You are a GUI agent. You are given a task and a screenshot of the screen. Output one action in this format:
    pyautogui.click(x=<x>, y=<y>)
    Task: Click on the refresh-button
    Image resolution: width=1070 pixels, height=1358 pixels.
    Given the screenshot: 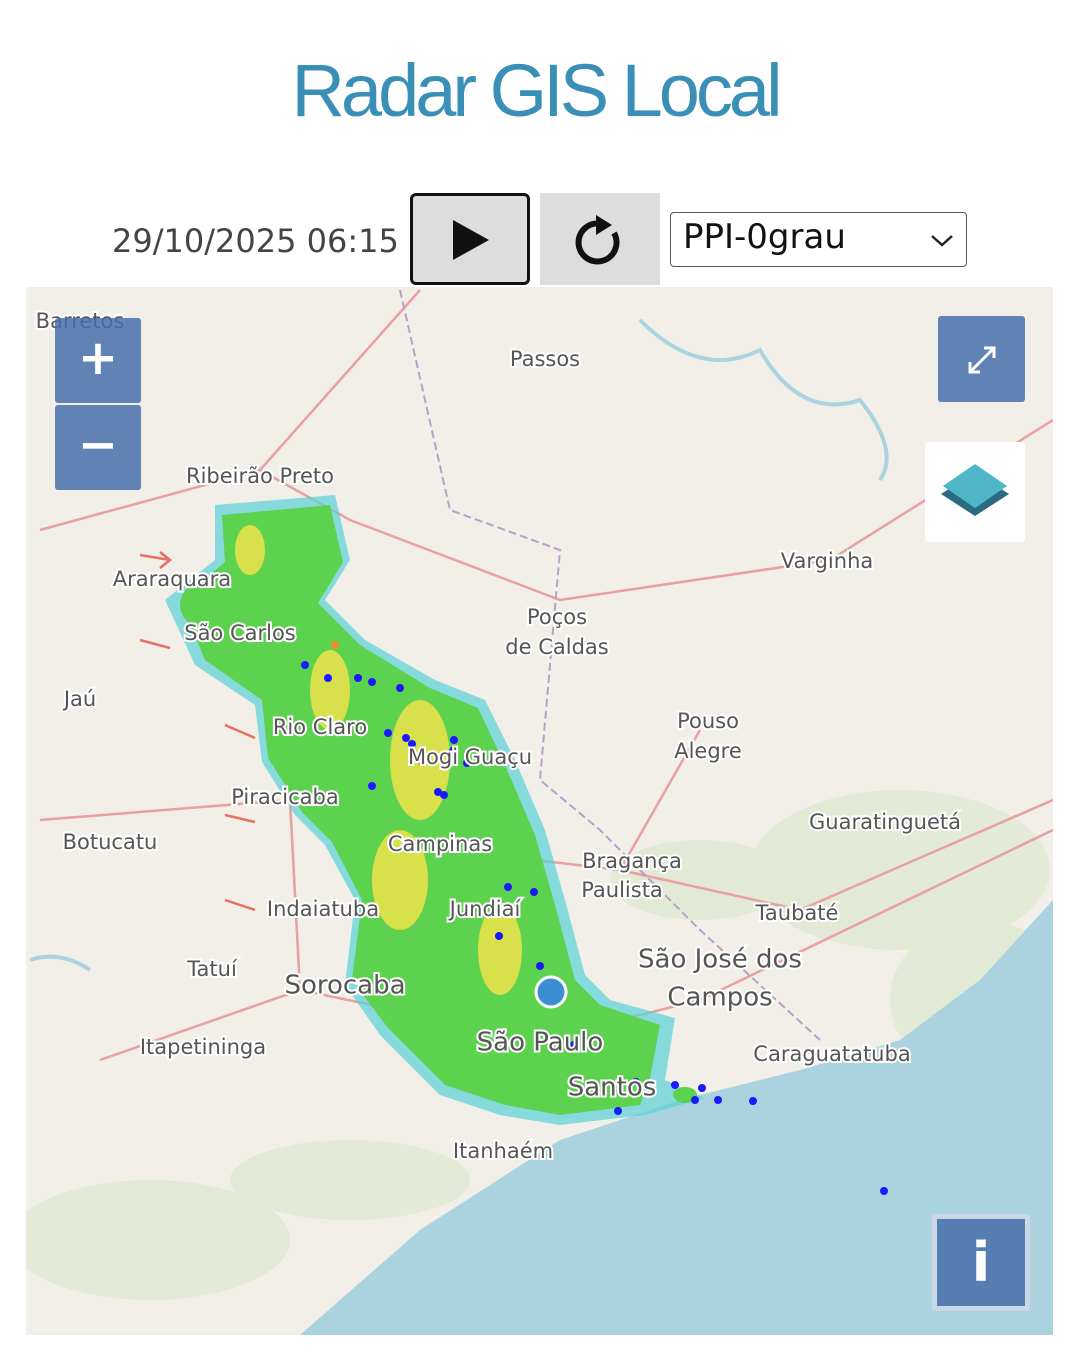 What is the action you would take?
    pyautogui.click(x=600, y=239)
    